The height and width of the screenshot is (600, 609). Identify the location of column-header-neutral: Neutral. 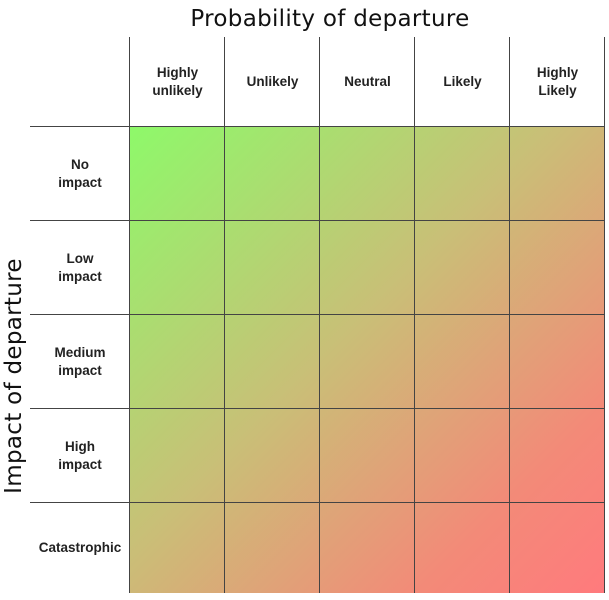
(367, 81).